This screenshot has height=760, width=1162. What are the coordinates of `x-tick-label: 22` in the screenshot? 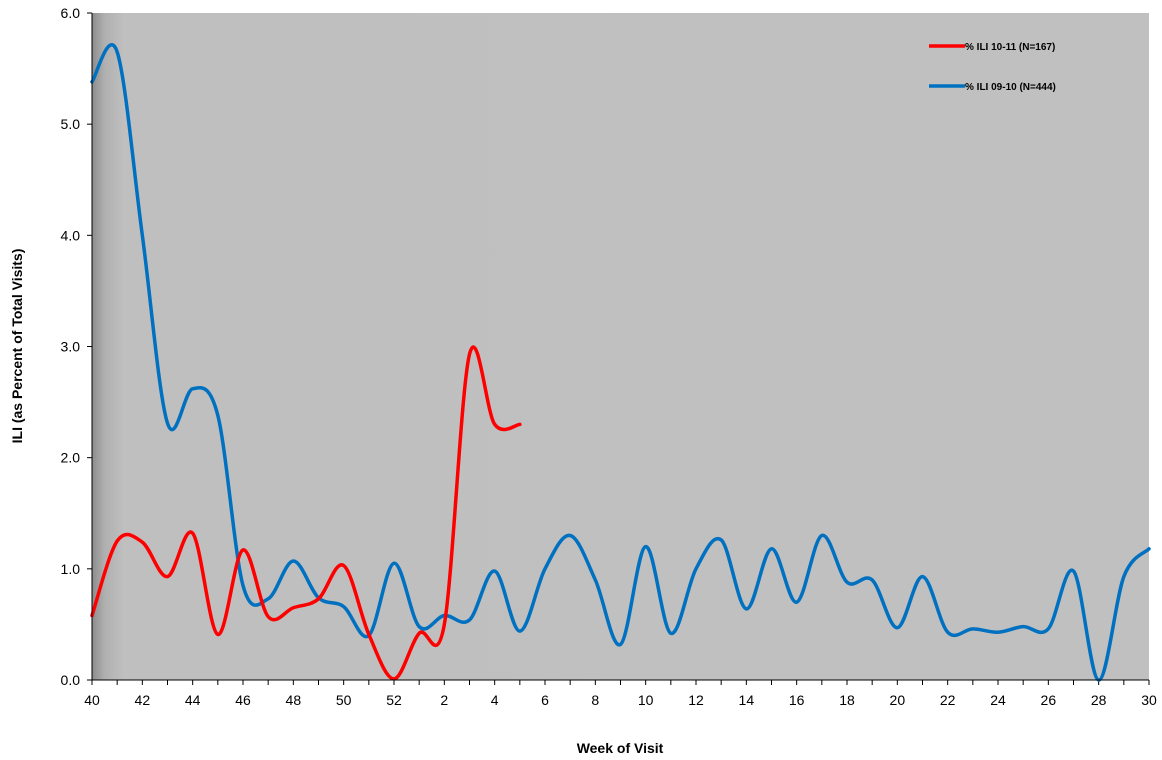 It's located at (948, 700).